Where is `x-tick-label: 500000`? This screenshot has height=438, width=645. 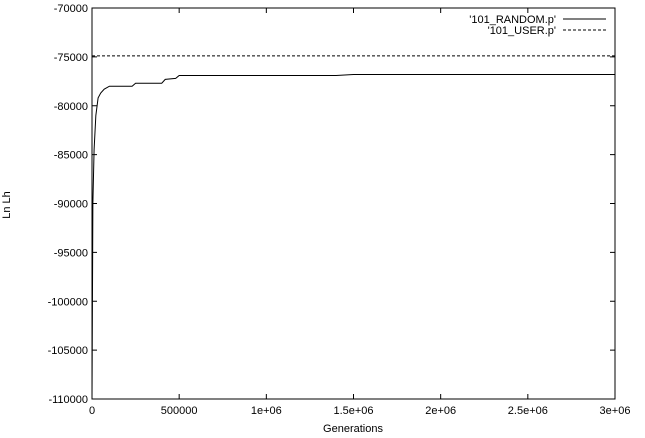 x-tick-label: 500000 is located at coordinates (179, 411).